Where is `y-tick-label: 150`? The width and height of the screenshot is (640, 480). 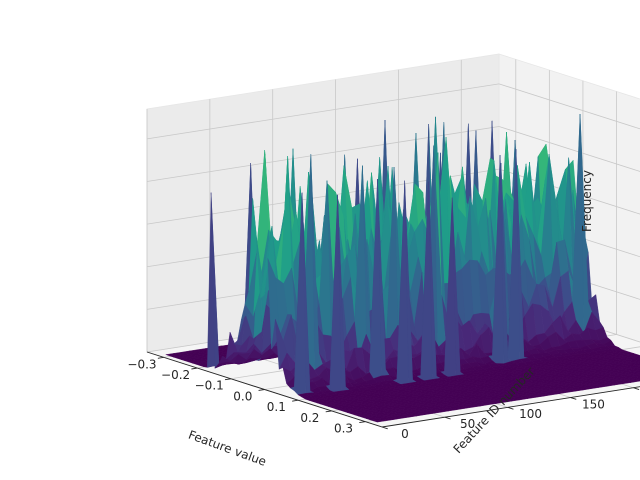 y-tick-label: 150 is located at coordinates (593, 404).